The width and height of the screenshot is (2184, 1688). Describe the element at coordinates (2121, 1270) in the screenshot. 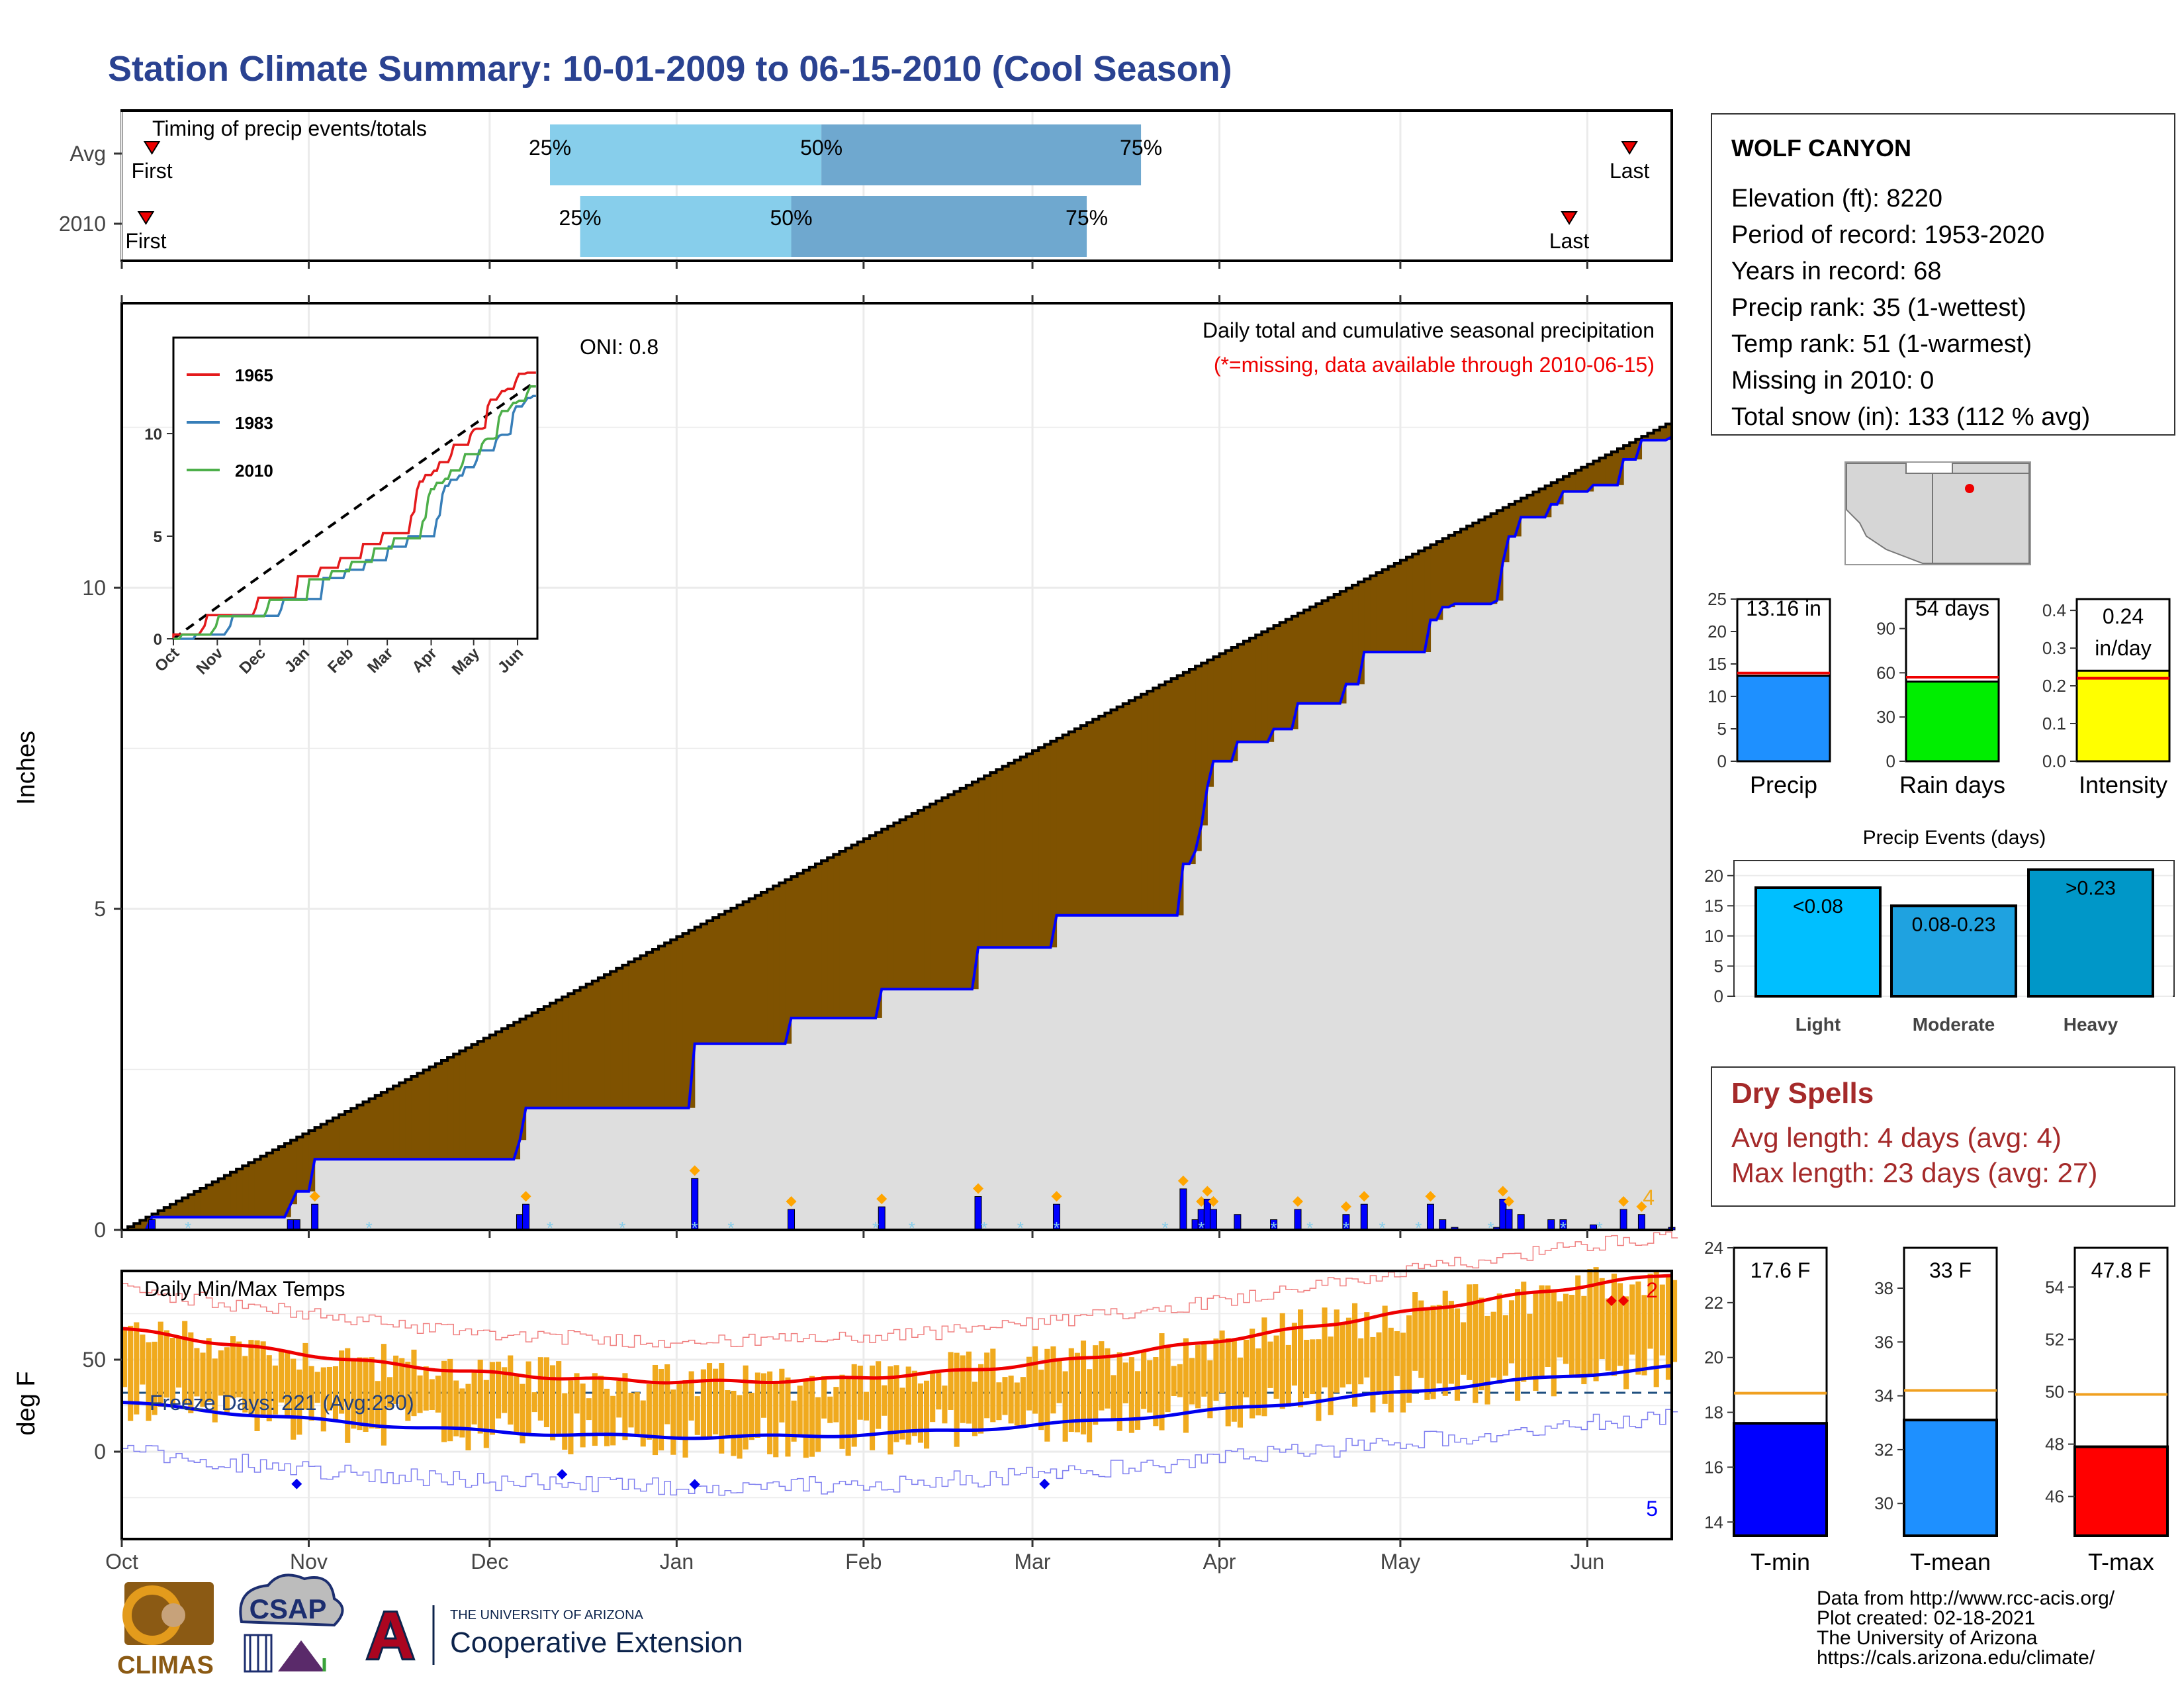

I see `t-max-value: 47.8 F` at that location.